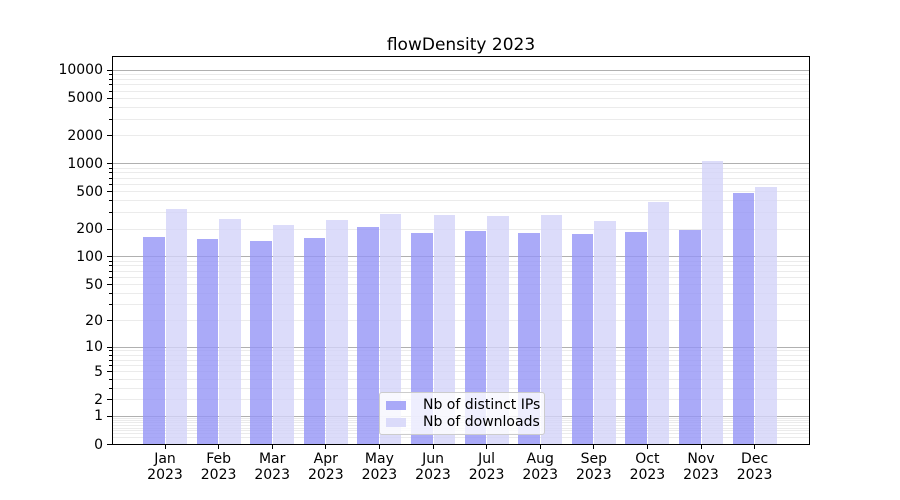 The height and width of the screenshot is (500, 900). I want to click on bar-nb-of-downloads-mar-2023, so click(283, 334).